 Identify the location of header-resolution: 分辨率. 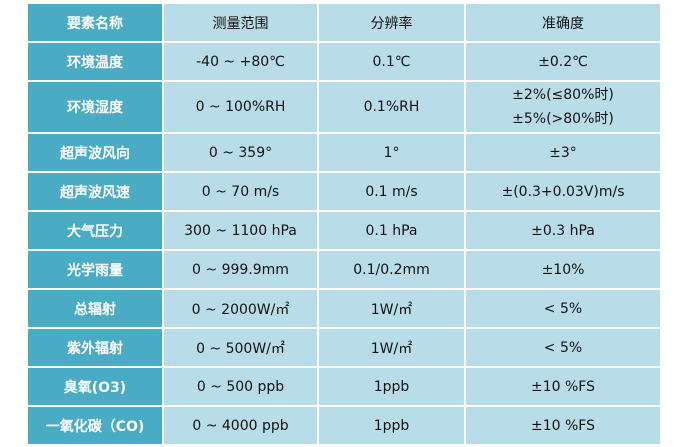
(391, 22).